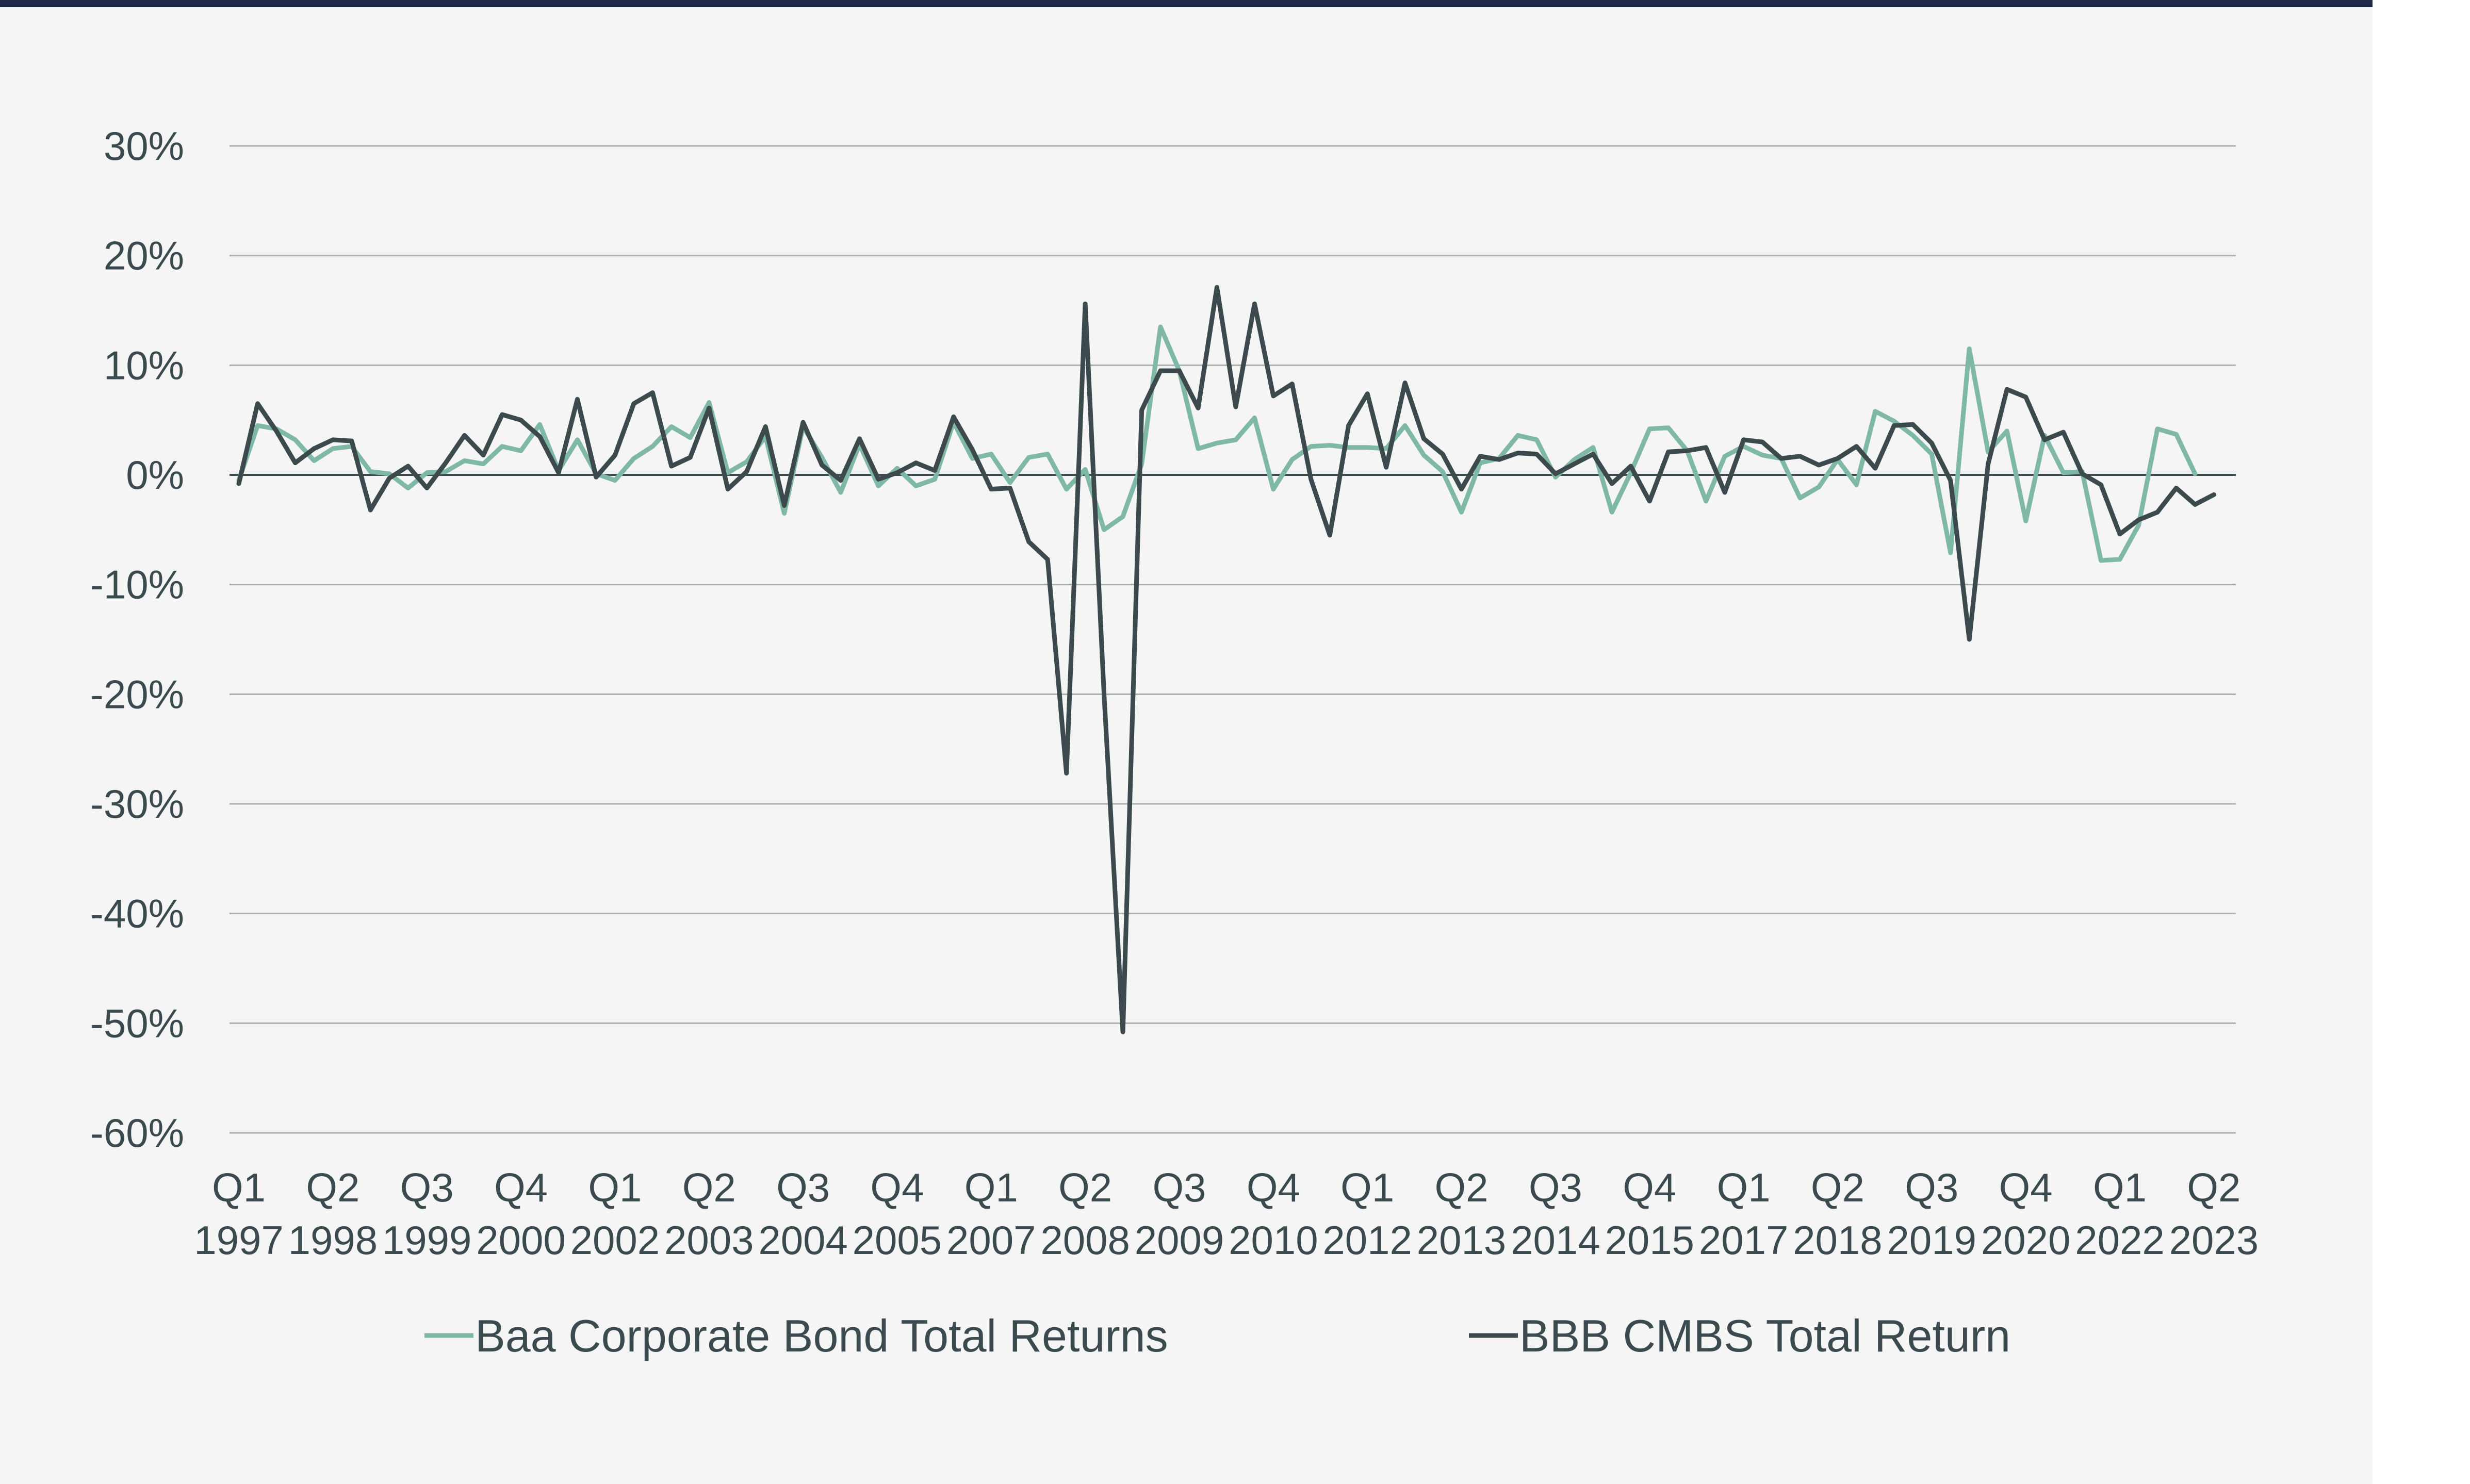  What do you see at coordinates (897, 1240) in the screenshot?
I see `x-tick-label-year: 2005` at bounding box center [897, 1240].